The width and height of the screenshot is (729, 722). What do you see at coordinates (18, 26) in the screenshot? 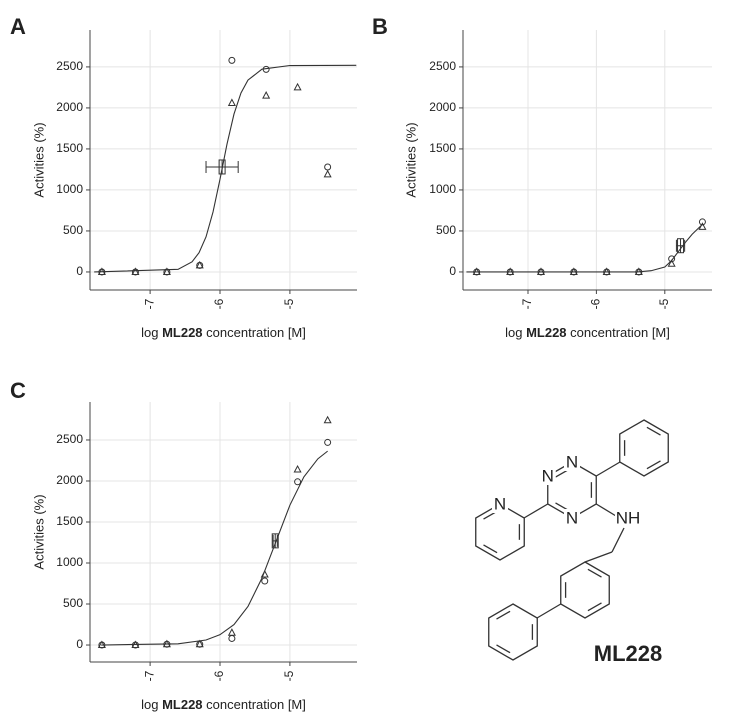
I see `panel-label: A` at bounding box center [18, 26].